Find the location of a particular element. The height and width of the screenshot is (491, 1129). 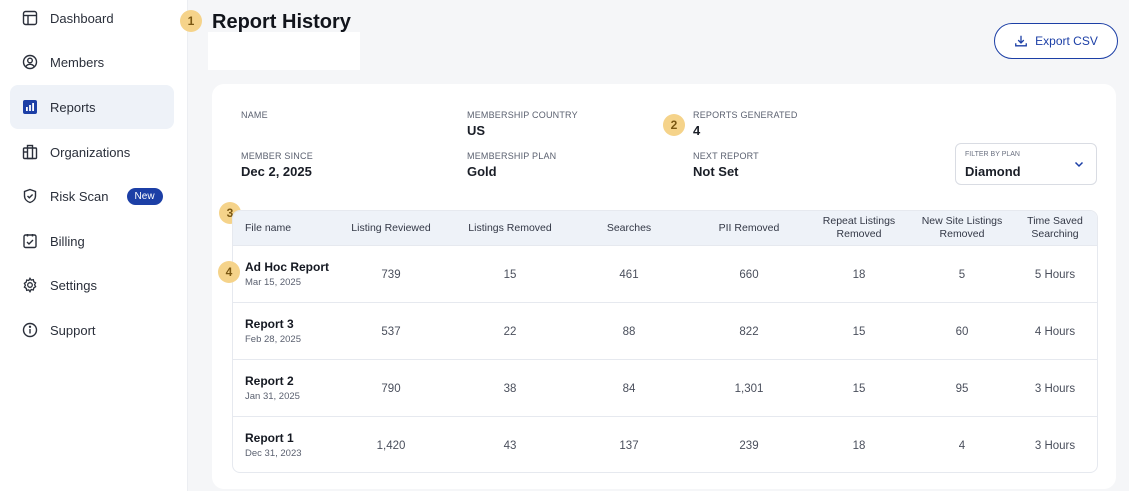

listings-removed-cell: 15 is located at coordinates (510, 274).